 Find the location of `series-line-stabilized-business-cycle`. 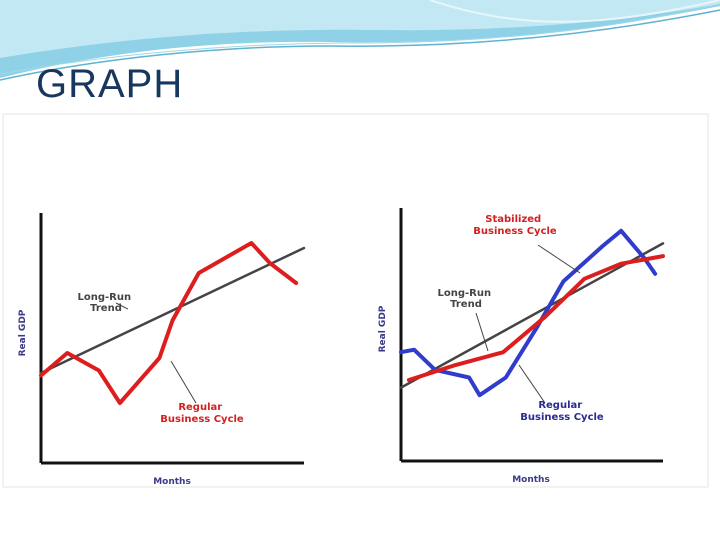

series-line-stabilized-business-cycle is located at coordinates (535, 318).